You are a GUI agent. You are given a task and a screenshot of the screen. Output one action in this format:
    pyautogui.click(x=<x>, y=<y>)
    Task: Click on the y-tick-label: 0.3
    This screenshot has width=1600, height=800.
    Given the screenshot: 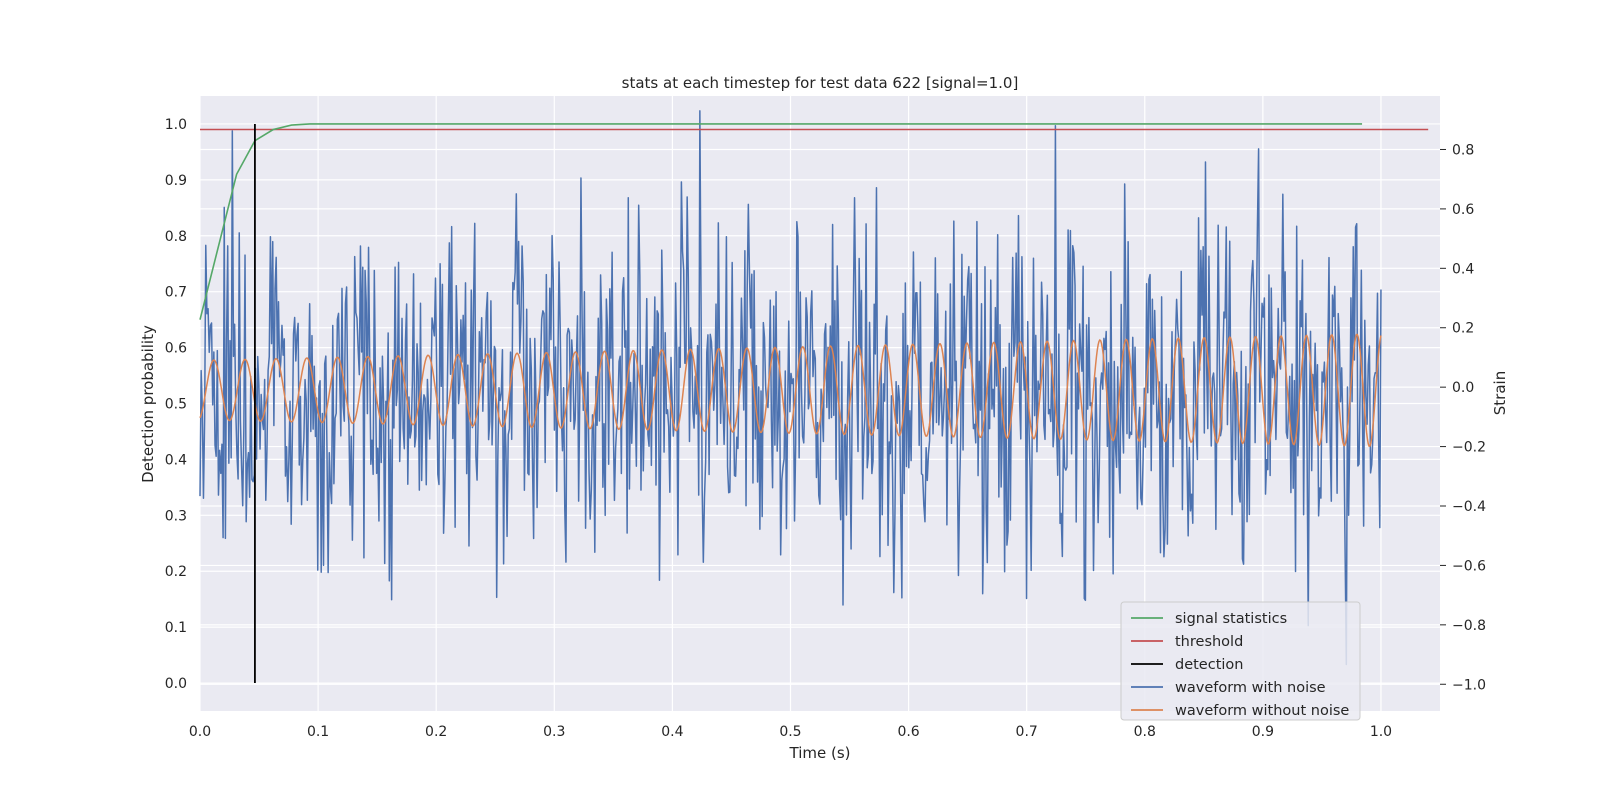 What is the action you would take?
    pyautogui.click(x=176, y=516)
    